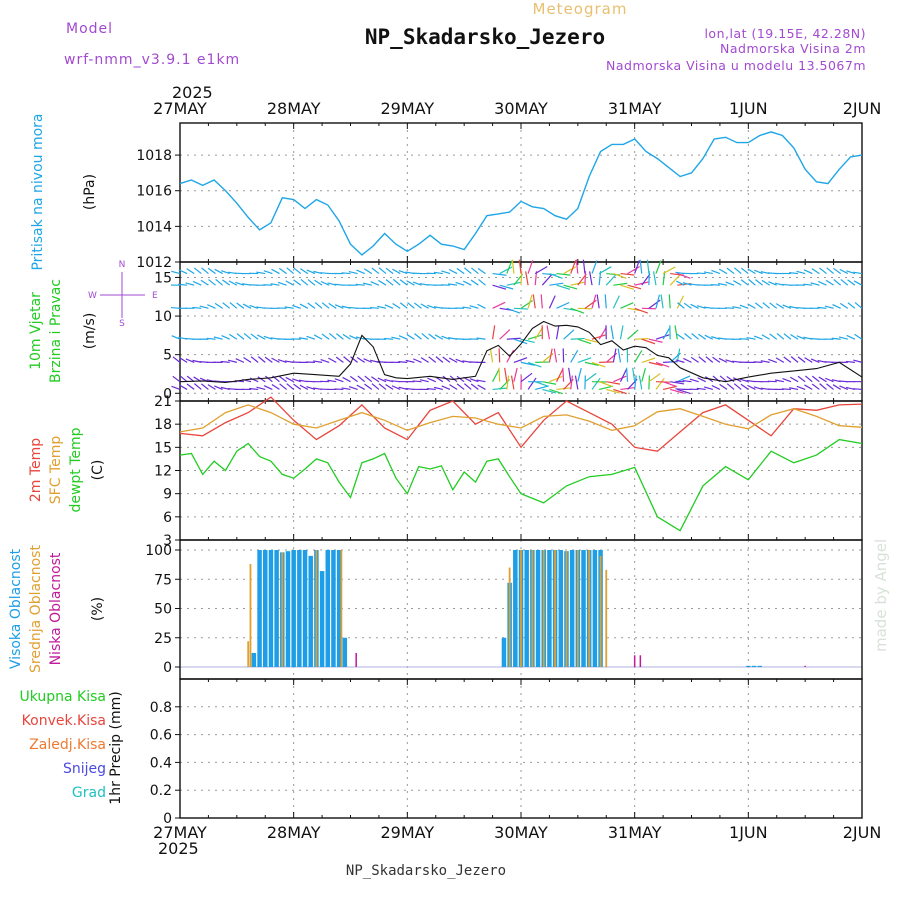 The height and width of the screenshot is (900, 900). What do you see at coordinates (180, 832) in the screenshot?
I see `bottom-date-tick: 27MAY` at bounding box center [180, 832].